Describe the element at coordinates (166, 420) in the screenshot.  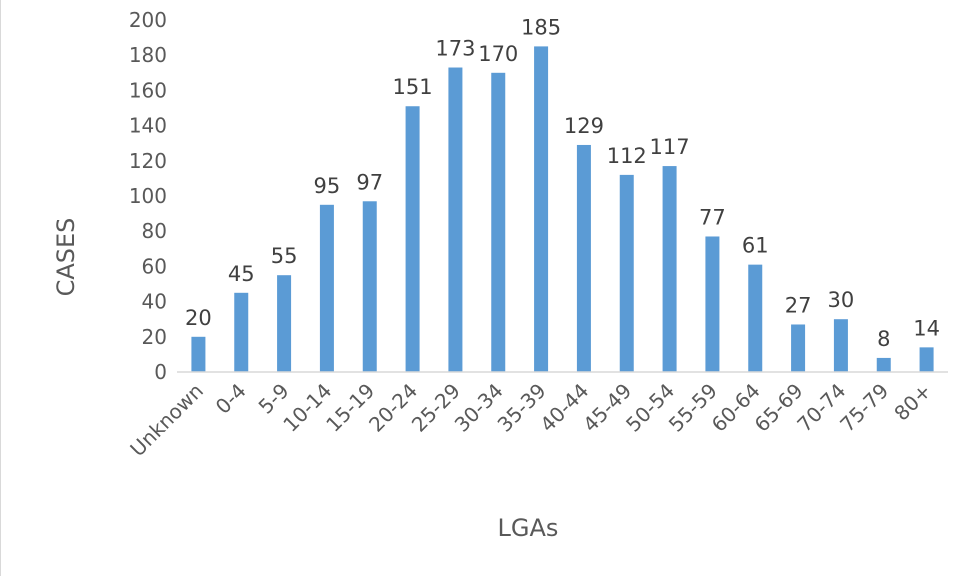
I see `x-tick-label: Unknown` at that location.